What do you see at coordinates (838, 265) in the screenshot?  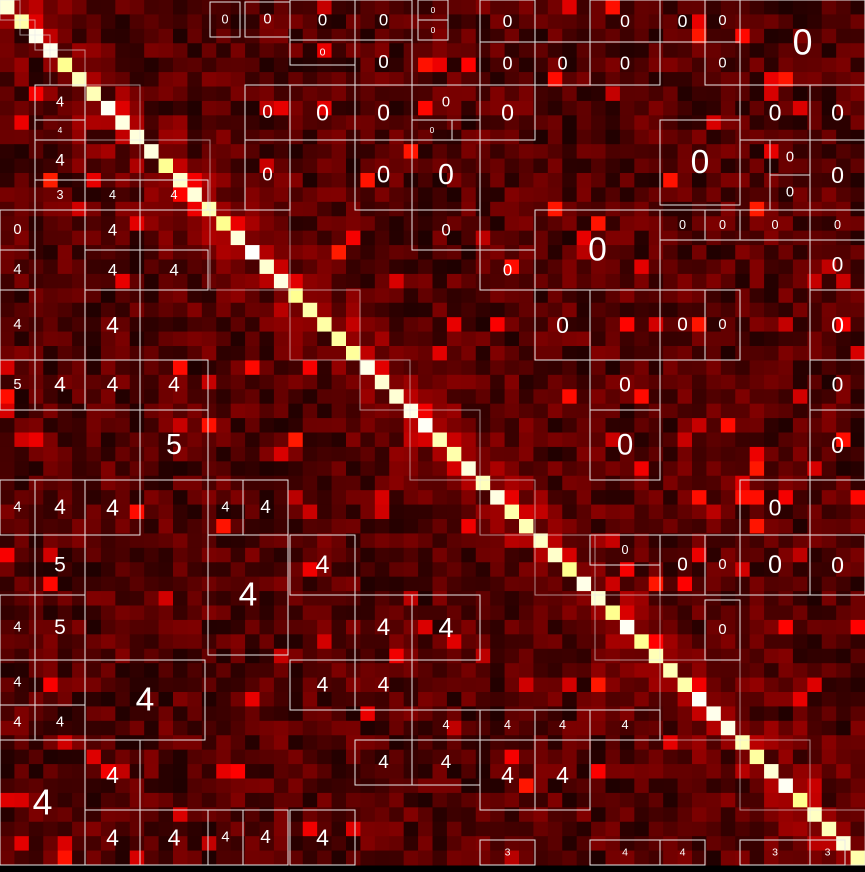 I see `block-rank: 0` at bounding box center [838, 265].